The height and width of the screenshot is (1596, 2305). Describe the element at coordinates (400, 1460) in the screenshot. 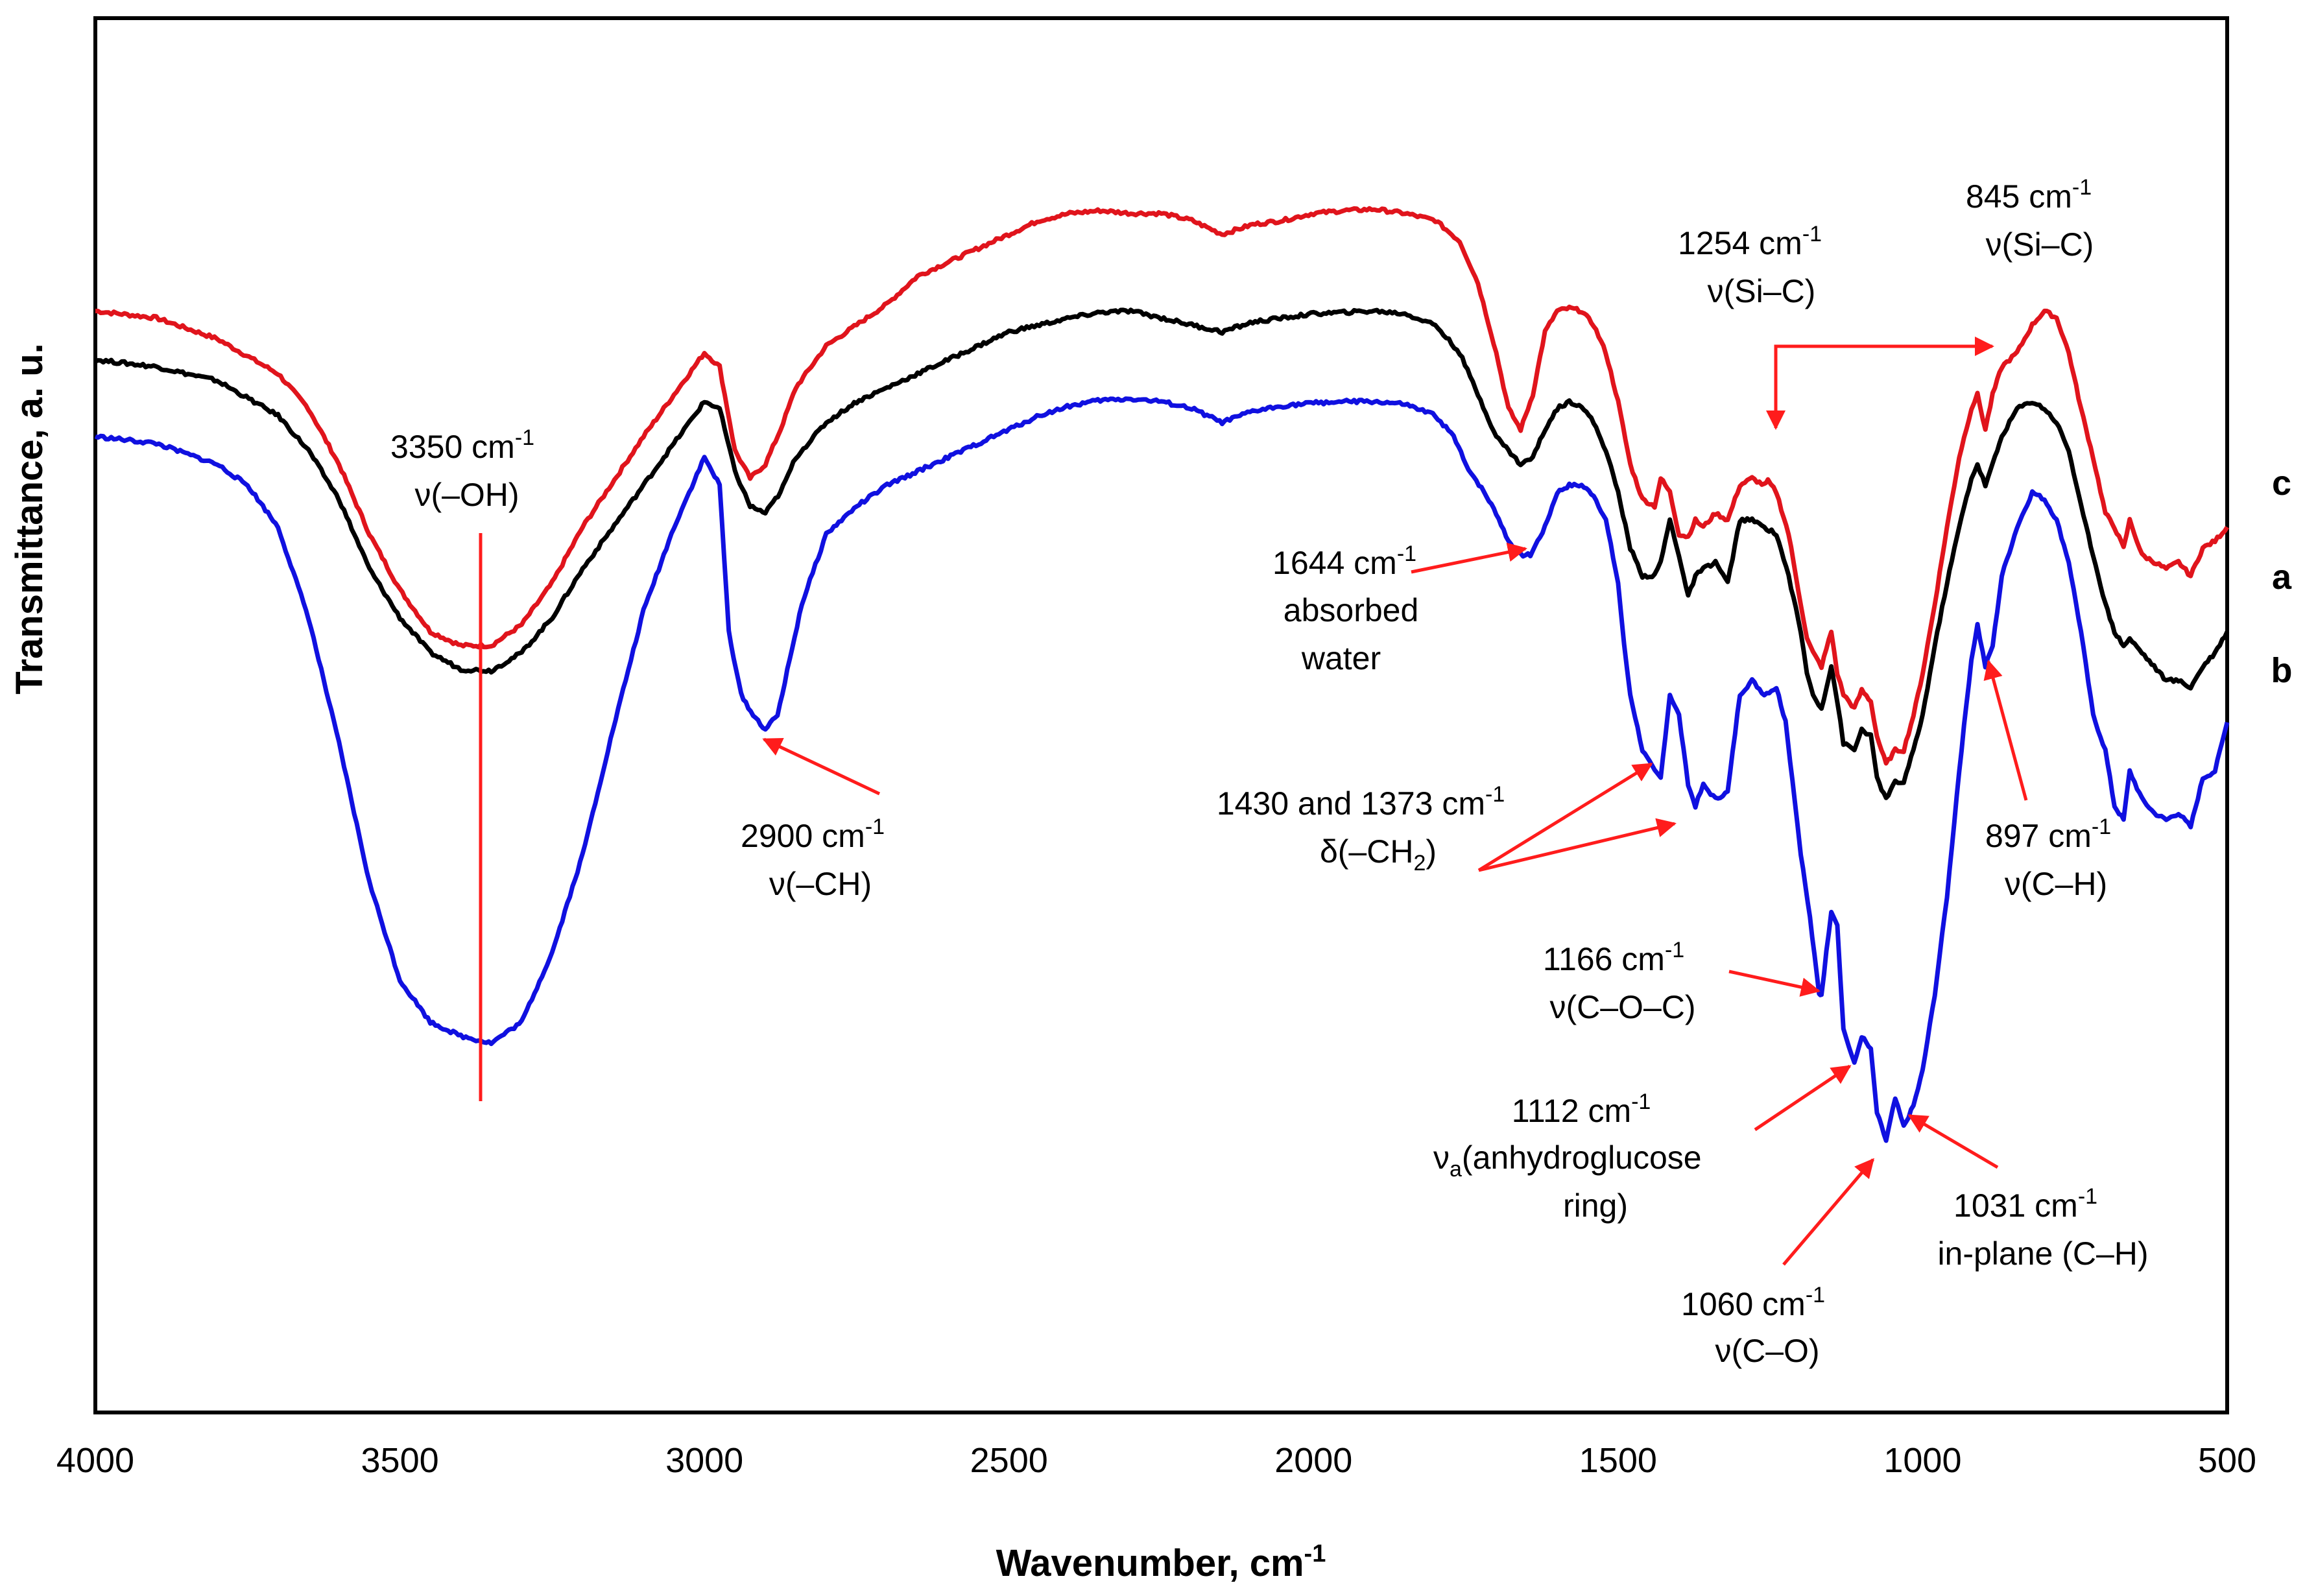

I see `x-tick-label: 3500` at that location.